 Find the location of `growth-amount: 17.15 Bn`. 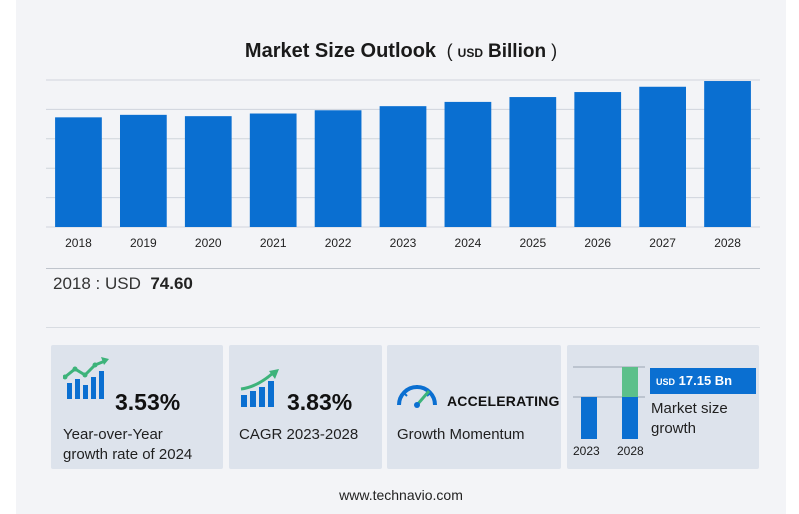

growth-amount: 17.15 Bn is located at coordinates (705, 380).